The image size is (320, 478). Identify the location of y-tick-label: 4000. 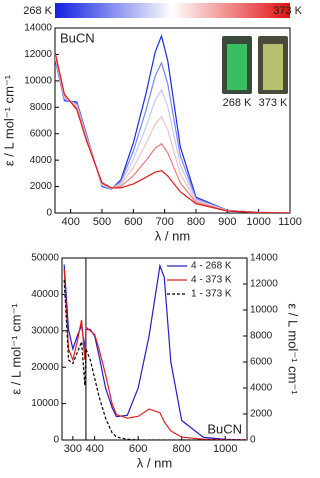
(41, 160).